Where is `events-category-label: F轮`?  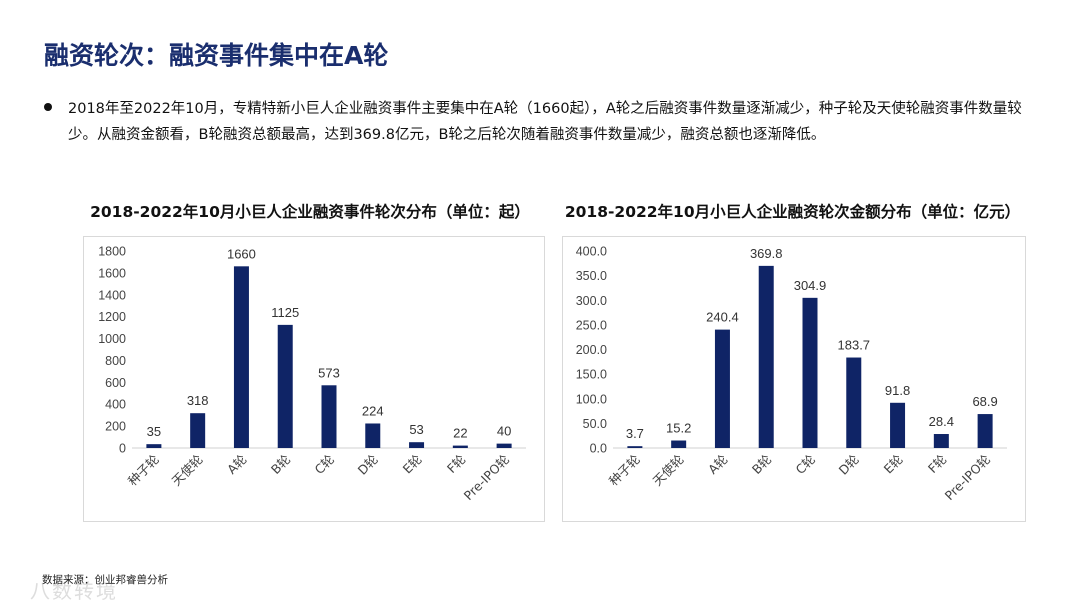
events-category-label: F轮 is located at coordinates (456, 464).